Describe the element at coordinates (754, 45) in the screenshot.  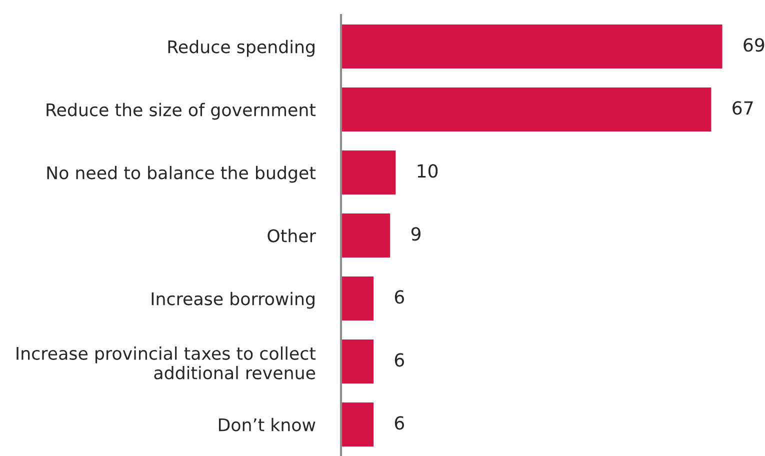
I see `data-label: 69` at that location.